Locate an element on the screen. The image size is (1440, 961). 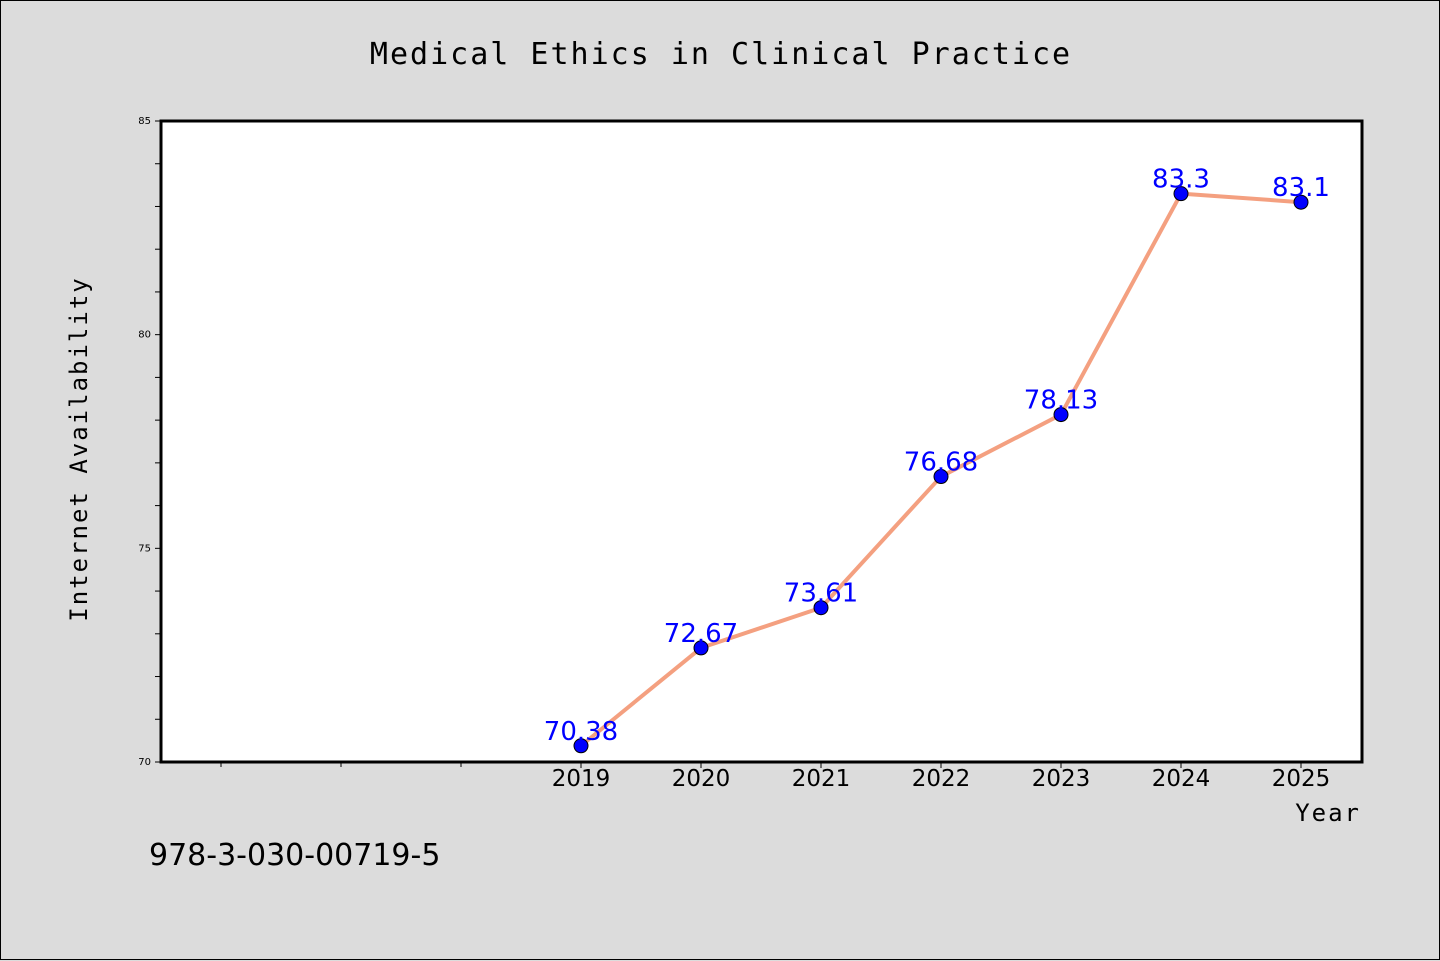
x-tick-label: 2021 is located at coordinates (821, 779).